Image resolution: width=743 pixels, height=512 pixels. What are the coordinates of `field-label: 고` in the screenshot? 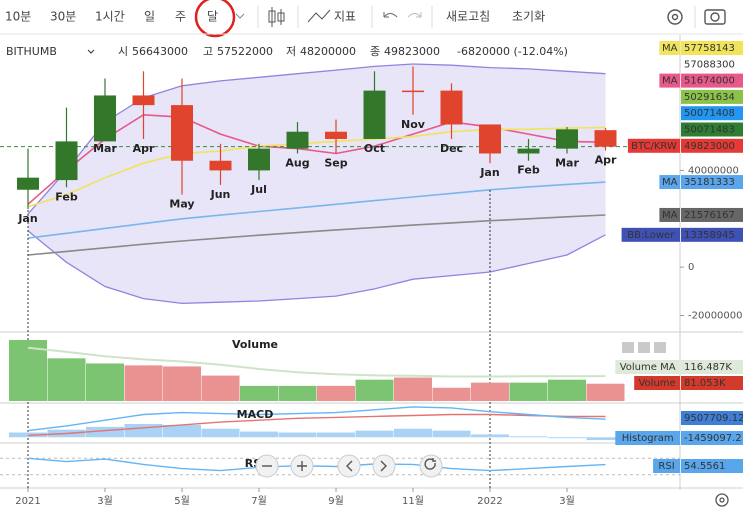 It's located at (208, 51).